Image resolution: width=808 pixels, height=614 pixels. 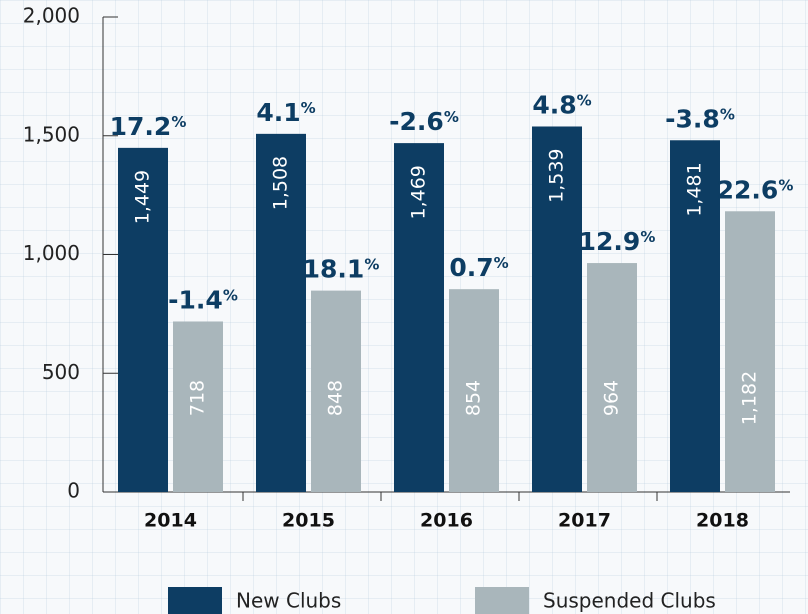 What do you see at coordinates (285, 112) in the screenshot?
I see `change-label: 4.1%` at bounding box center [285, 112].